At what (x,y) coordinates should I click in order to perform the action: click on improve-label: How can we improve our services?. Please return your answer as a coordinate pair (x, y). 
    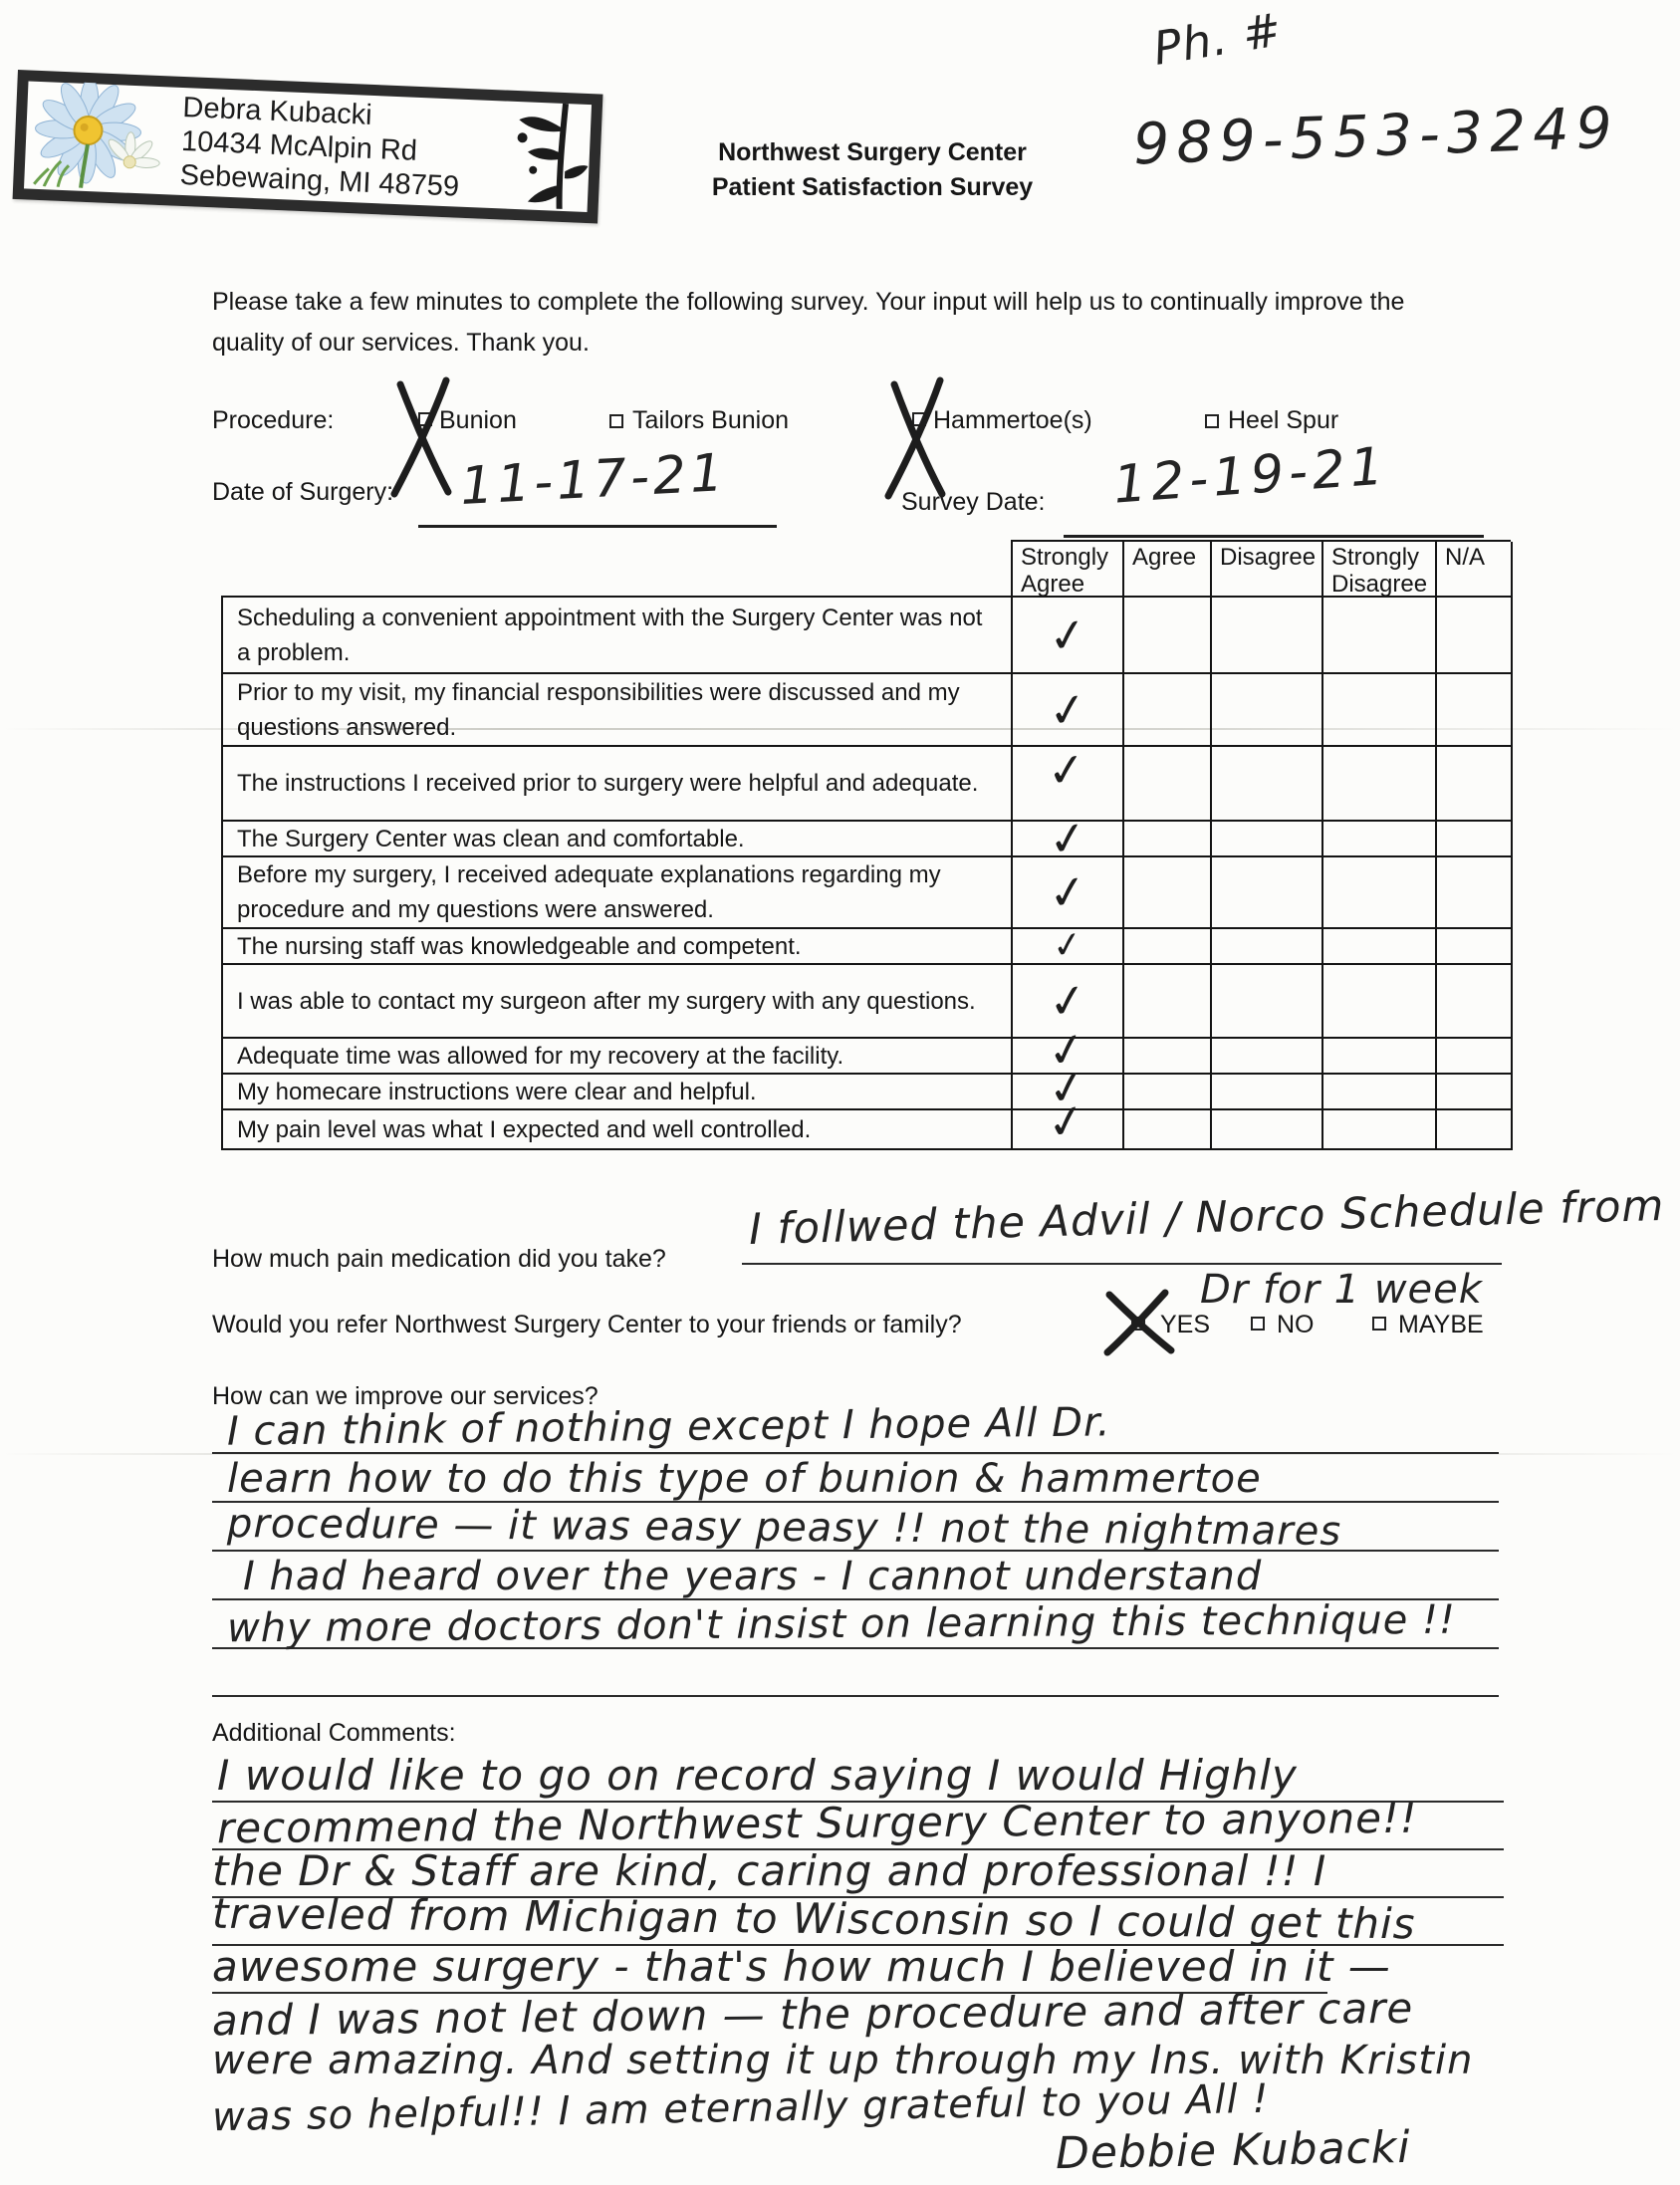
    Looking at the image, I should click on (405, 1396).